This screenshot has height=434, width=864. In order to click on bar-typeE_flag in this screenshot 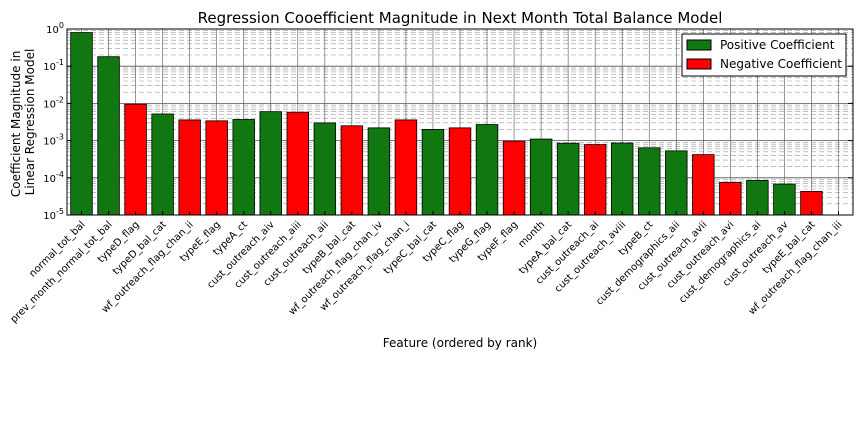, I will do `click(216, 168)`.